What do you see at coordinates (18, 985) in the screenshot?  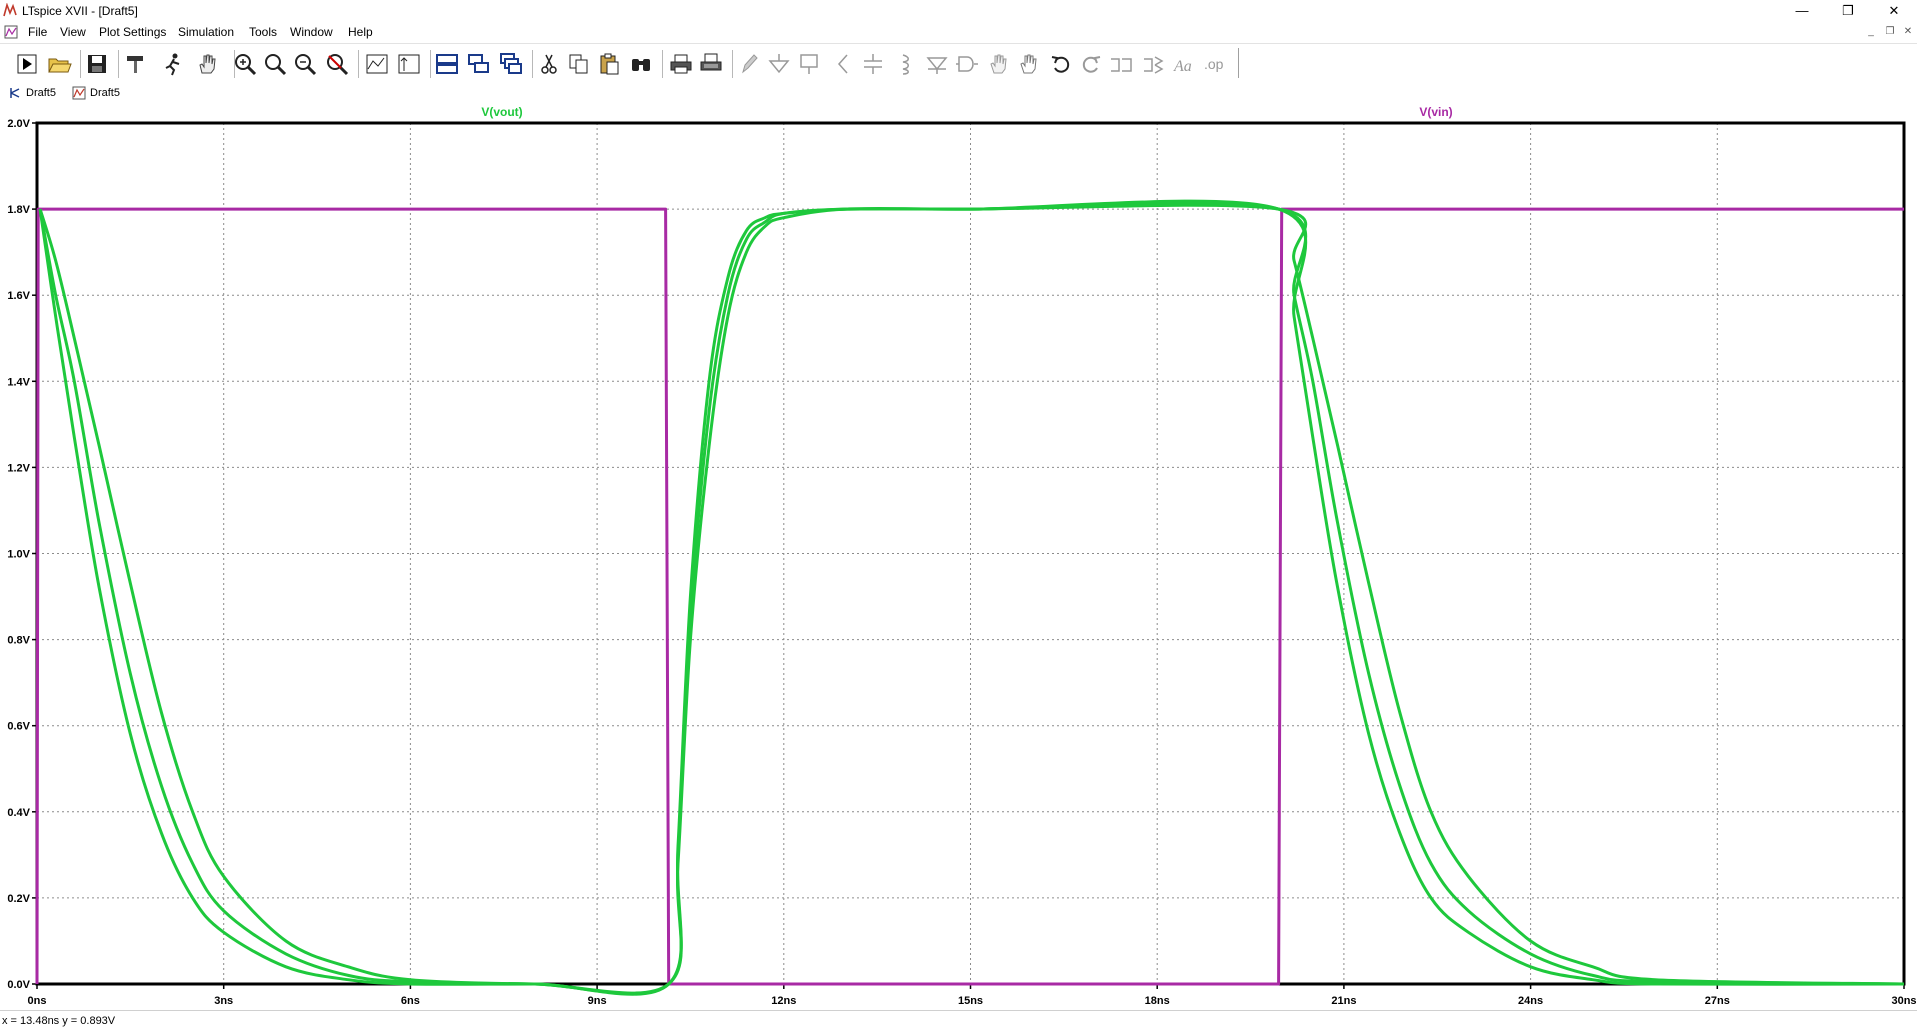 I see `y-tick-label: 0.0V` at bounding box center [18, 985].